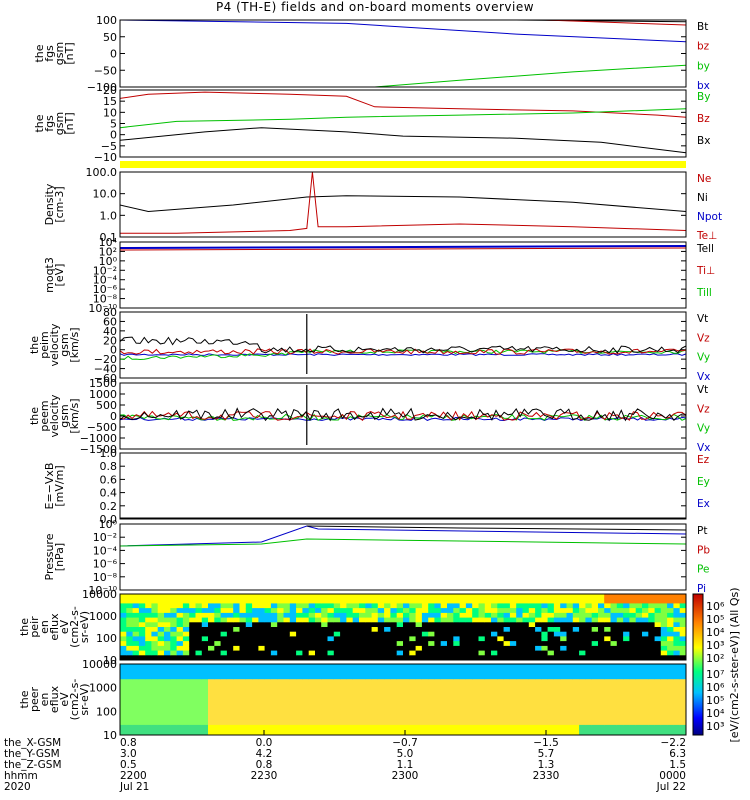 This screenshot has width=750, height=800. I want to click on y-tick-label: 20, so click(110, 340).